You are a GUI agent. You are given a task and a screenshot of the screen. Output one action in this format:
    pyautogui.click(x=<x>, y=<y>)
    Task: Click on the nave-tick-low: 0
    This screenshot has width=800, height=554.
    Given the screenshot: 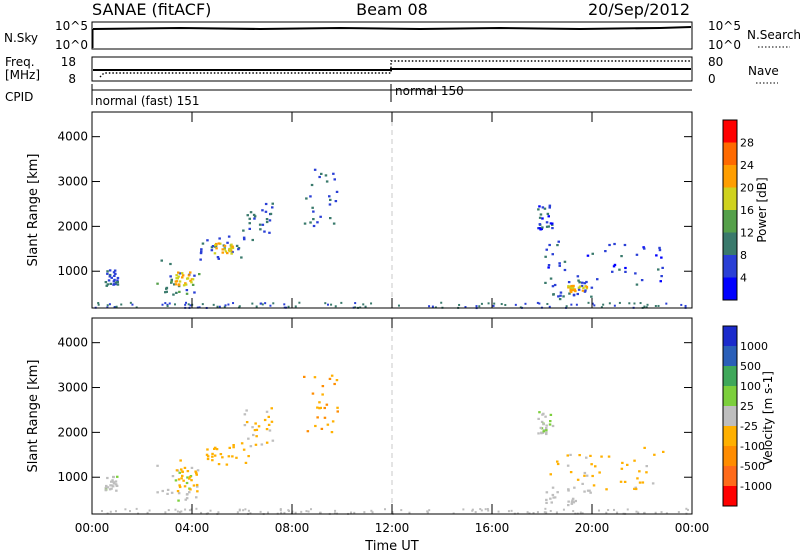 What is the action you would take?
    pyautogui.click(x=712, y=79)
    